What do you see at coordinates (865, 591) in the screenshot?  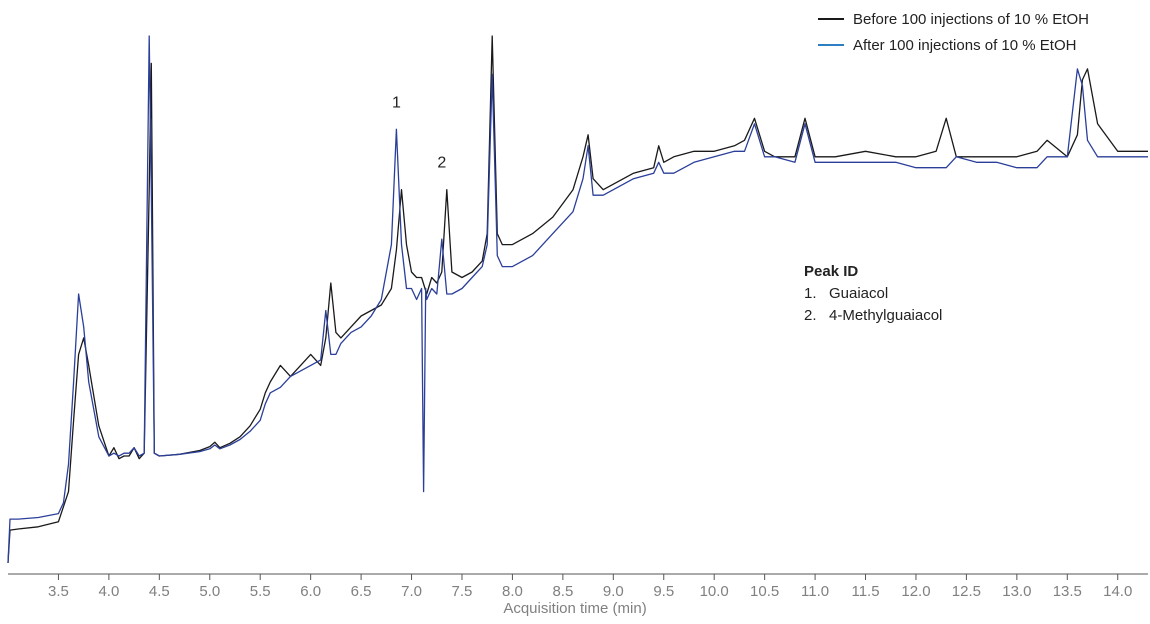 I see `x-tick-label: 11.5` at bounding box center [865, 591].